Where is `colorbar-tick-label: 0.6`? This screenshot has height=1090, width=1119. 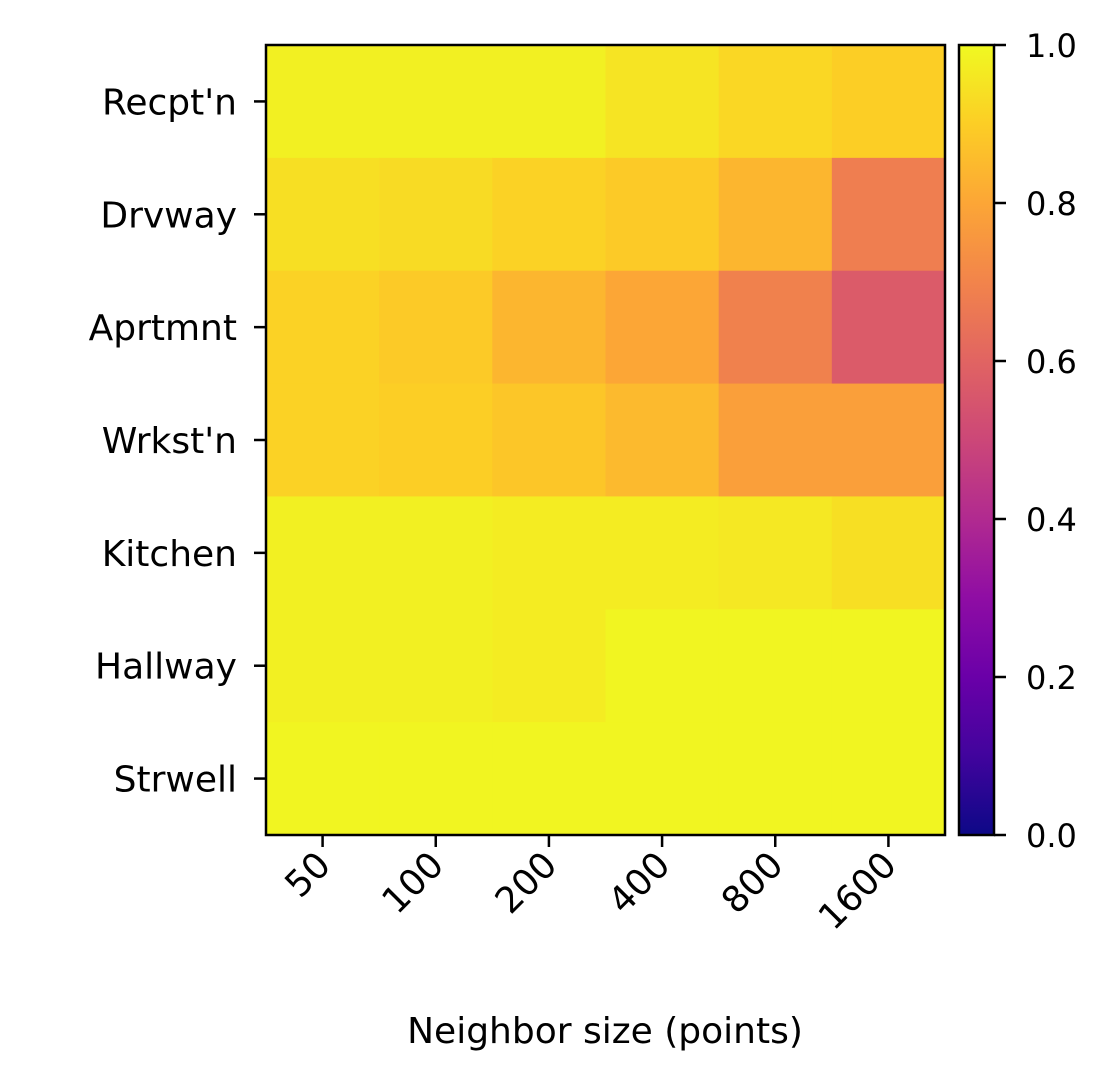 colorbar-tick-label: 0.6 is located at coordinates (1051, 362).